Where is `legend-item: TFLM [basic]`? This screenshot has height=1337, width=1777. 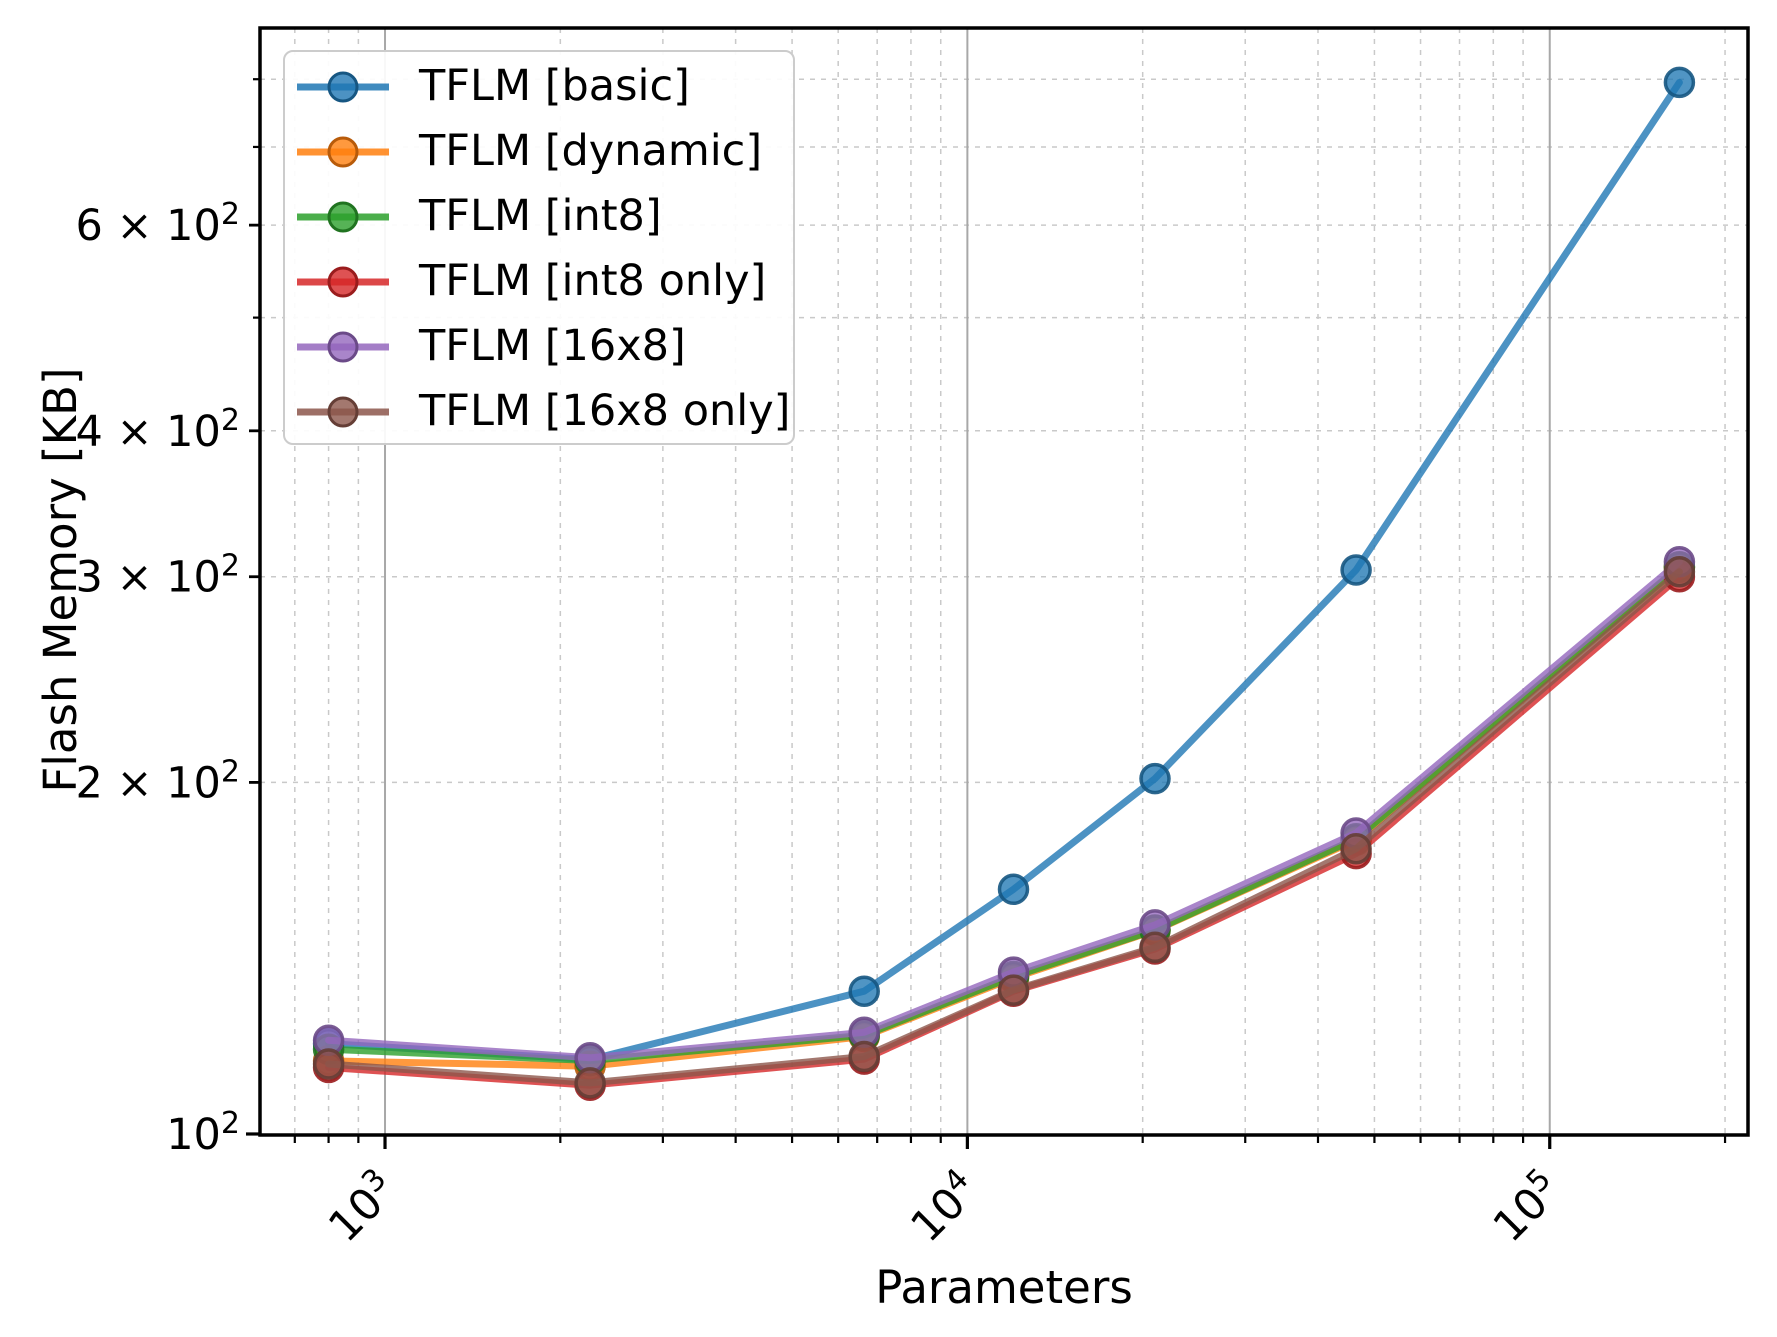
legend-item: TFLM [basic] is located at coordinates (543, 86).